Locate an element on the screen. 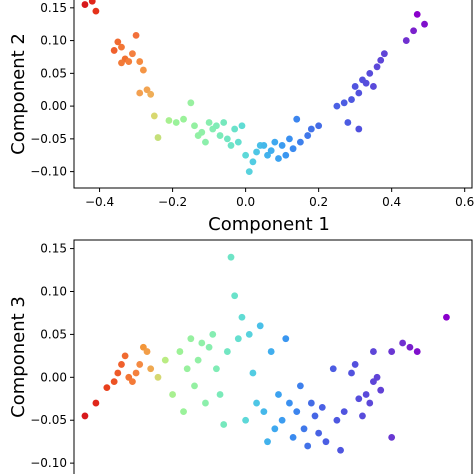  x-axis-label: Component 1 is located at coordinates (269, 224).